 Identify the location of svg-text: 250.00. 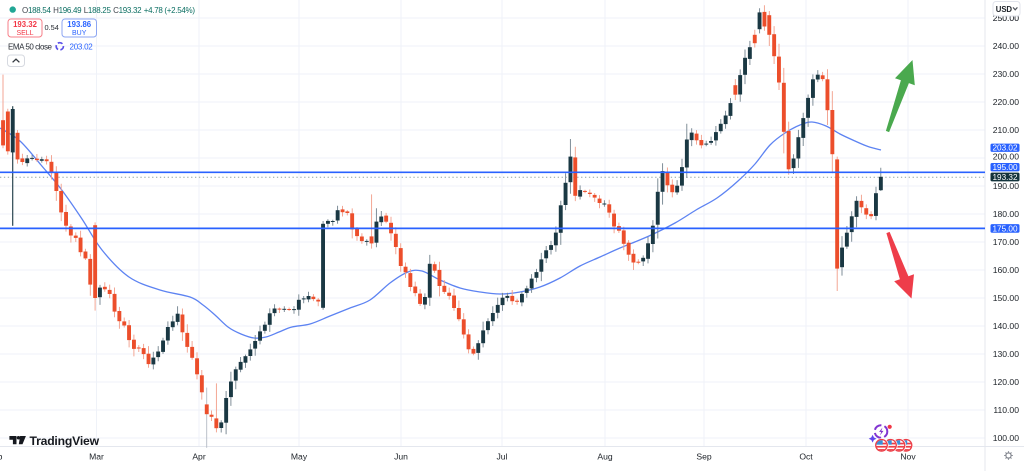
(1006, 18).